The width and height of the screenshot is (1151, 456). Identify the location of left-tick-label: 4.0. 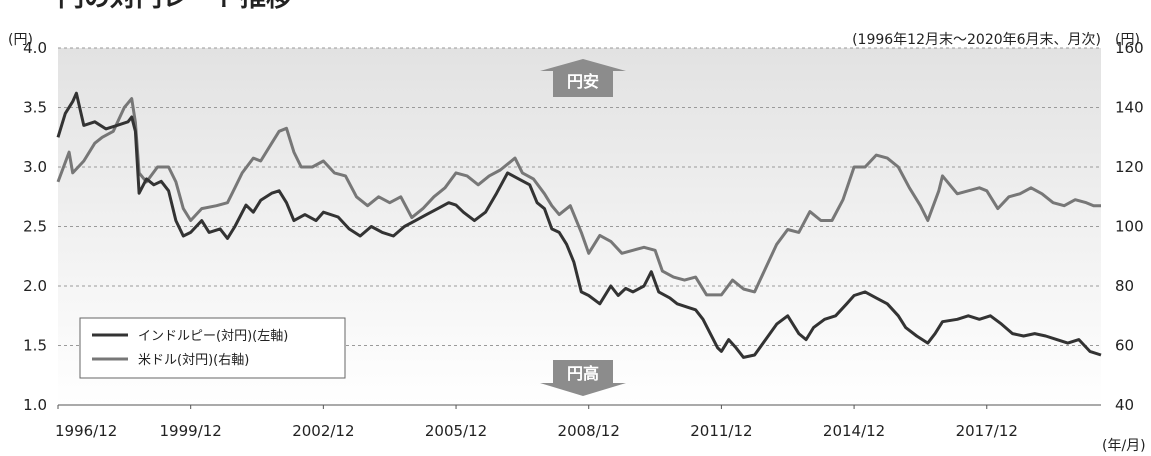
(35, 48).